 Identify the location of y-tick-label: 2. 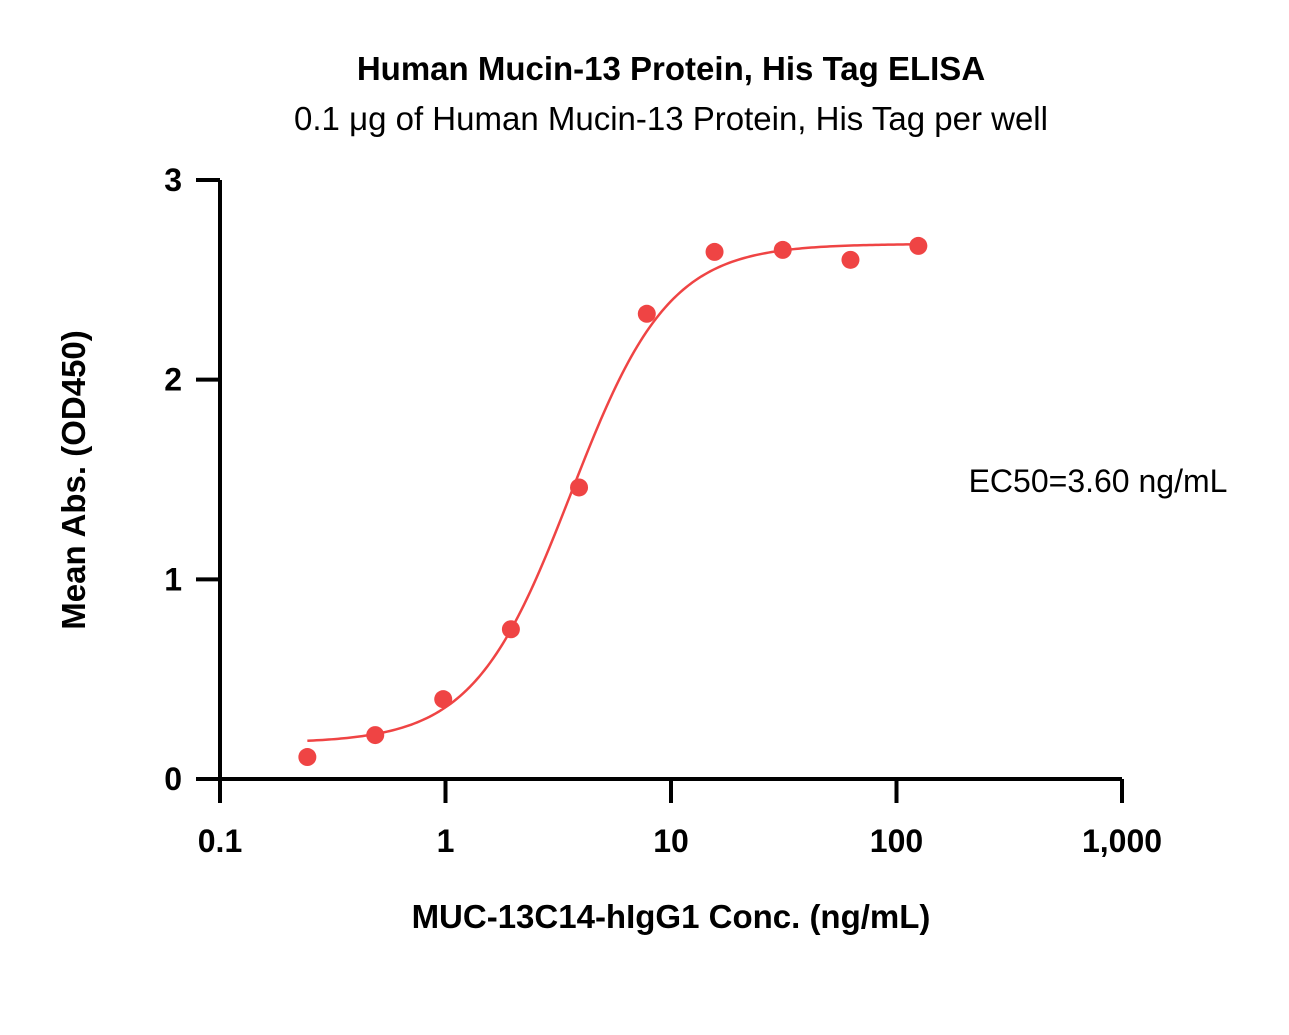
(173, 380).